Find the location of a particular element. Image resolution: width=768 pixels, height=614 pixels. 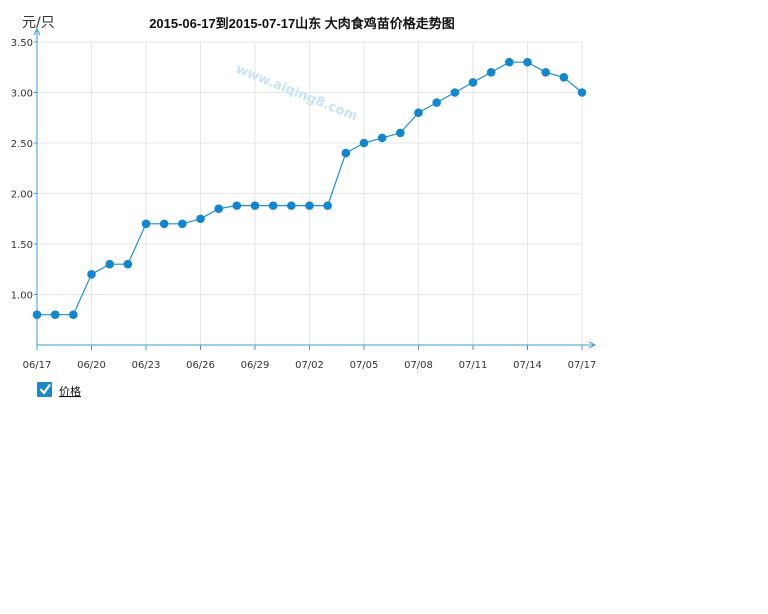

x-tick-label: 07/14 is located at coordinates (527, 365).